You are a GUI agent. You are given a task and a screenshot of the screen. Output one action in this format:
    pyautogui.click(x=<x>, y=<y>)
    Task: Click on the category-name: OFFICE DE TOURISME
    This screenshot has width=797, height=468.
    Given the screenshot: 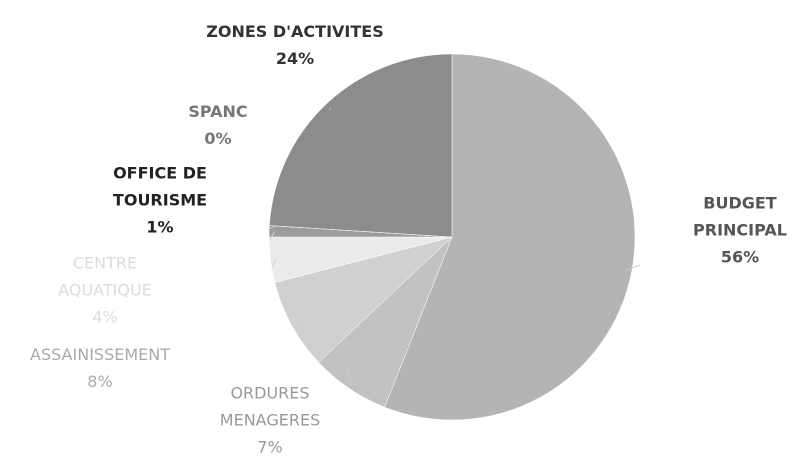 What is the action you would take?
    pyautogui.click(x=160, y=186)
    